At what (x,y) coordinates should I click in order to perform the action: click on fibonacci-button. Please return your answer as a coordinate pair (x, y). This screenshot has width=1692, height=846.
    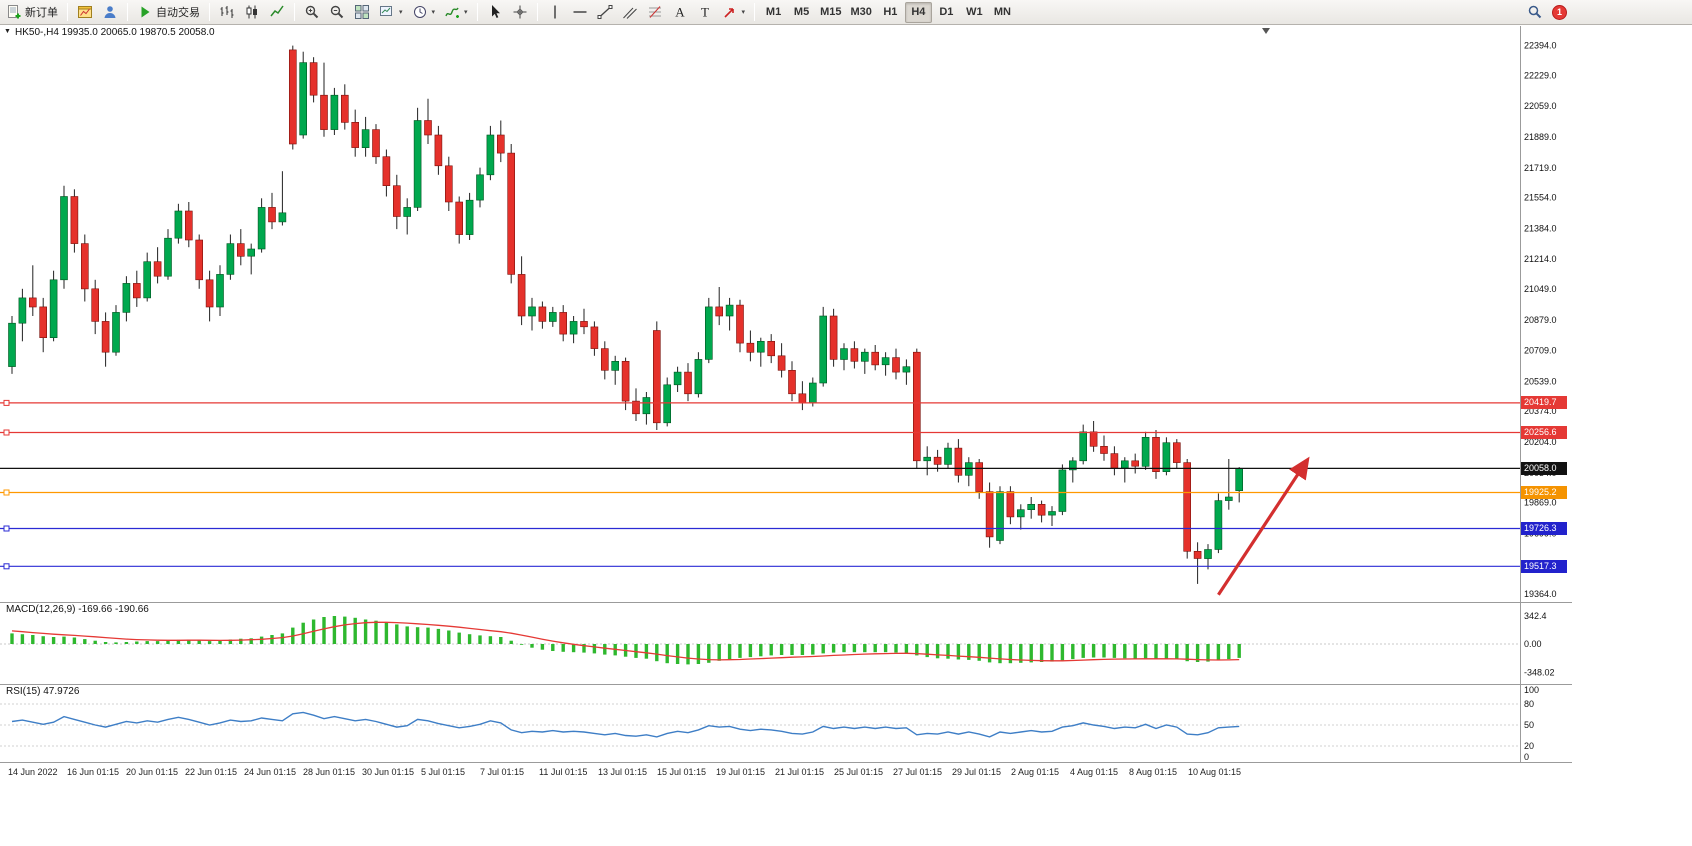
    Looking at the image, I should click on (655, 12).